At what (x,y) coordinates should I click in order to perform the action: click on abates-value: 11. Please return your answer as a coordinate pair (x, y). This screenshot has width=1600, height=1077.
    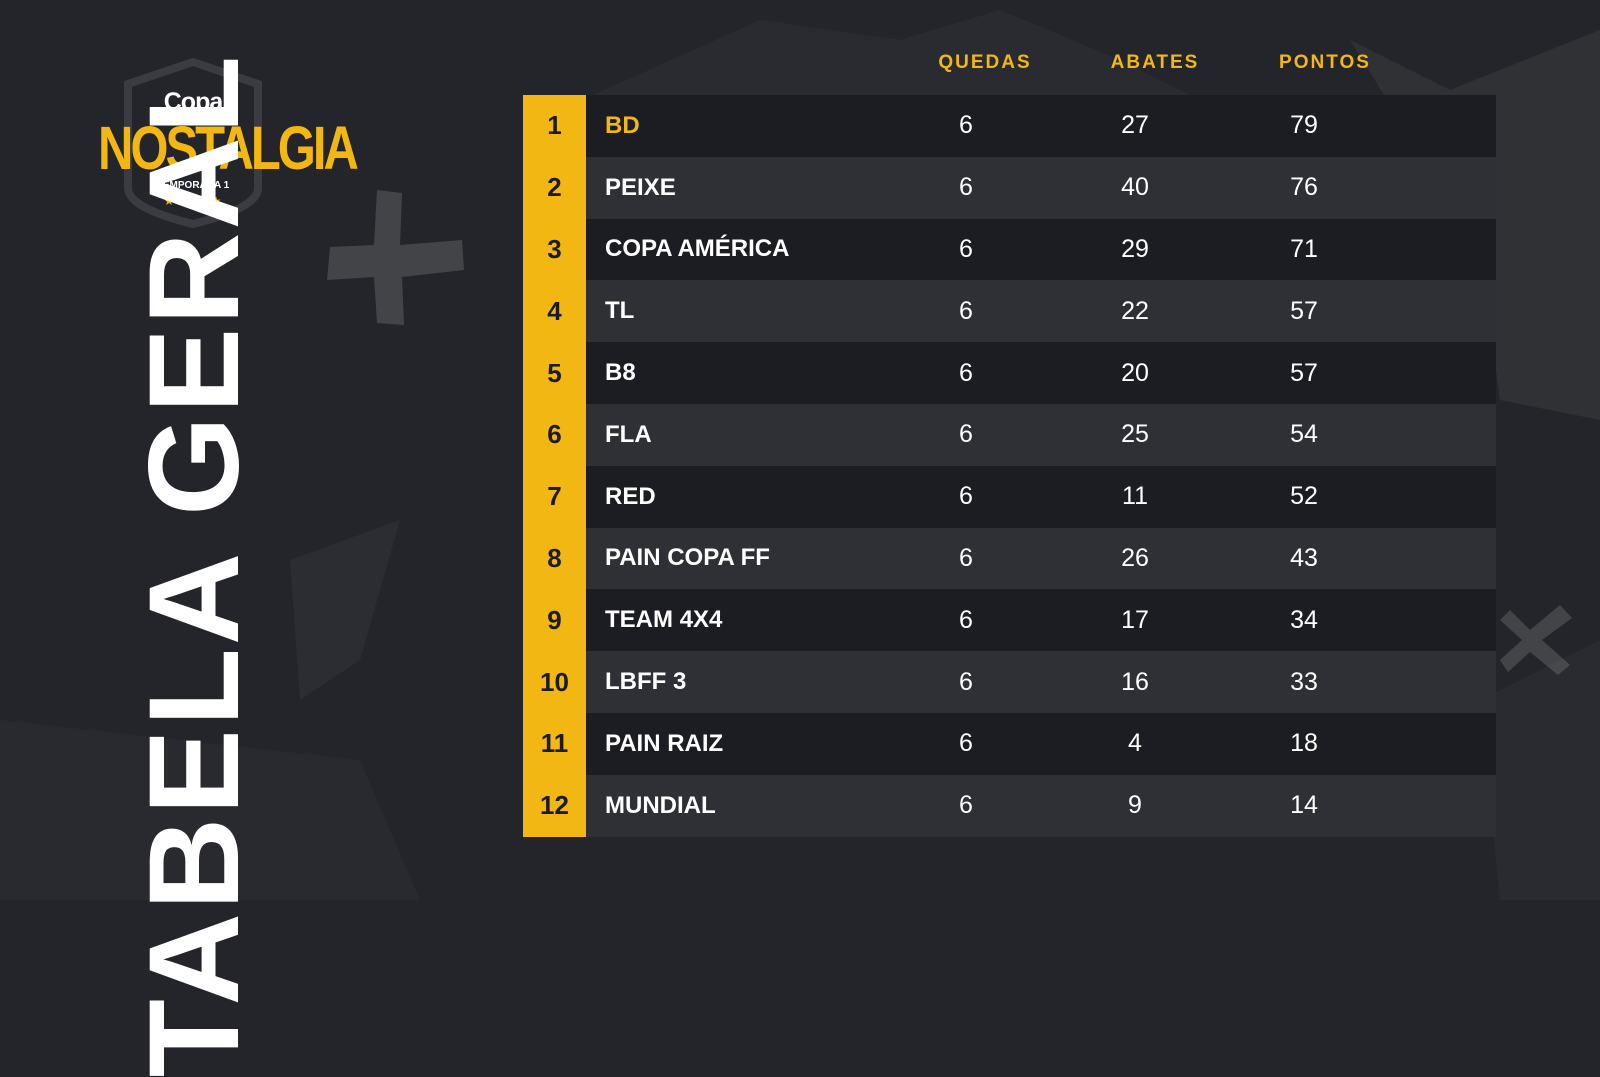
    Looking at the image, I should click on (1135, 496).